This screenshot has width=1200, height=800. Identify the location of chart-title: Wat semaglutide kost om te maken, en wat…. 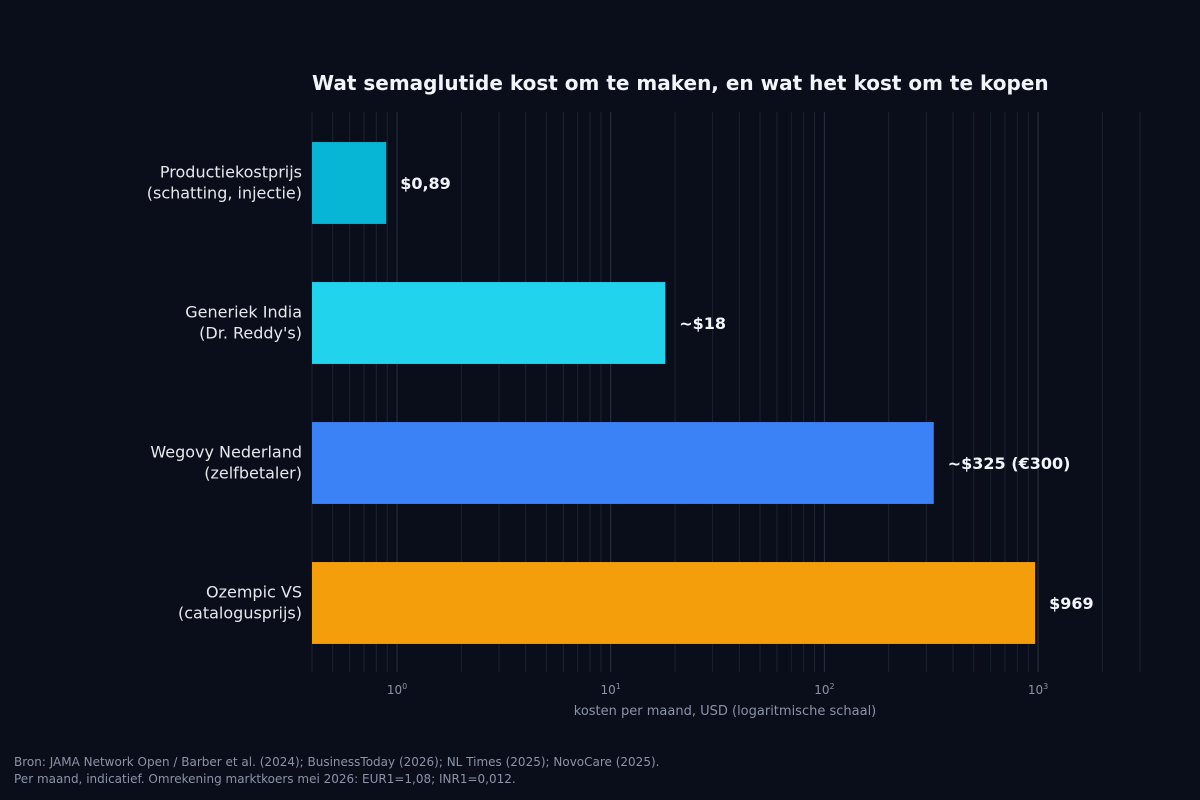
(680, 83).